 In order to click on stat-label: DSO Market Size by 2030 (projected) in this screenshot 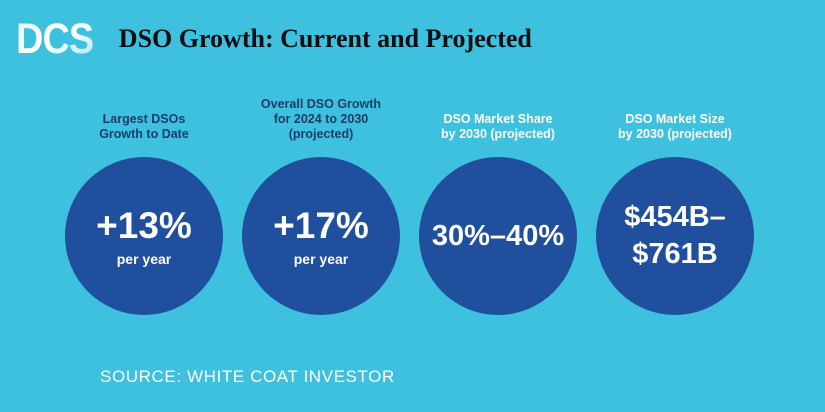, I will do `click(675, 126)`.